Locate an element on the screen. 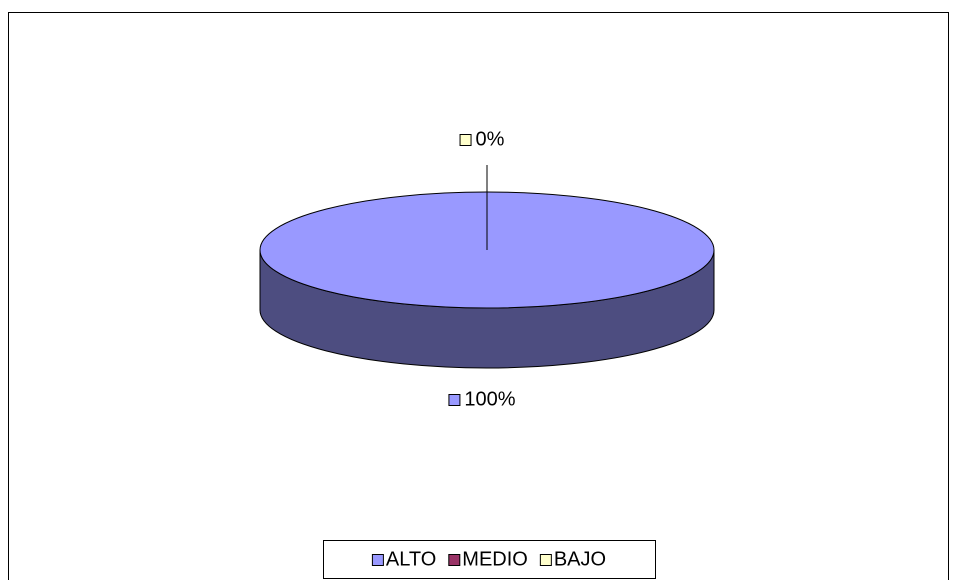  legend-label: BAJO is located at coordinates (580, 559).